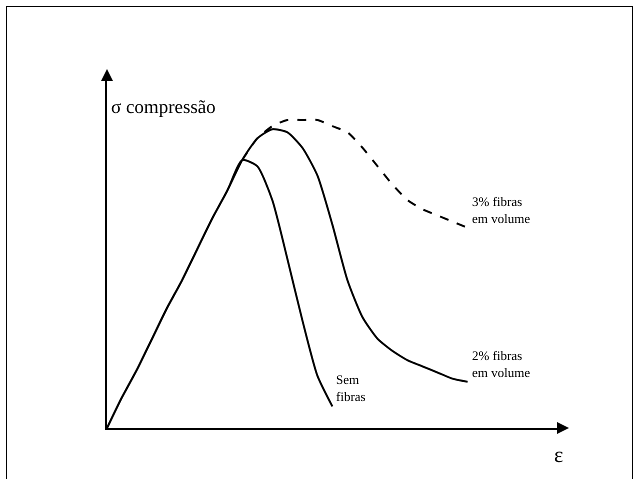 This screenshot has height=479, width=641. I want to click on series-label: 3% fibras em volume, so click(501, 210).